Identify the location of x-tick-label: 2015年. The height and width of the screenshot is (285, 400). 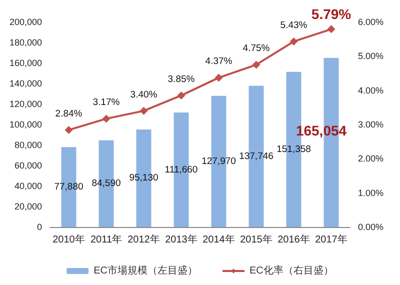
(256, 240).